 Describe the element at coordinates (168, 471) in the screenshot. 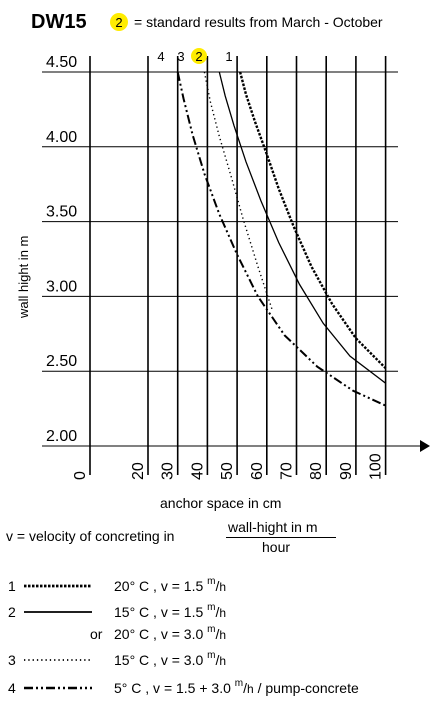

I see `x-tick-label: 30` at that location.